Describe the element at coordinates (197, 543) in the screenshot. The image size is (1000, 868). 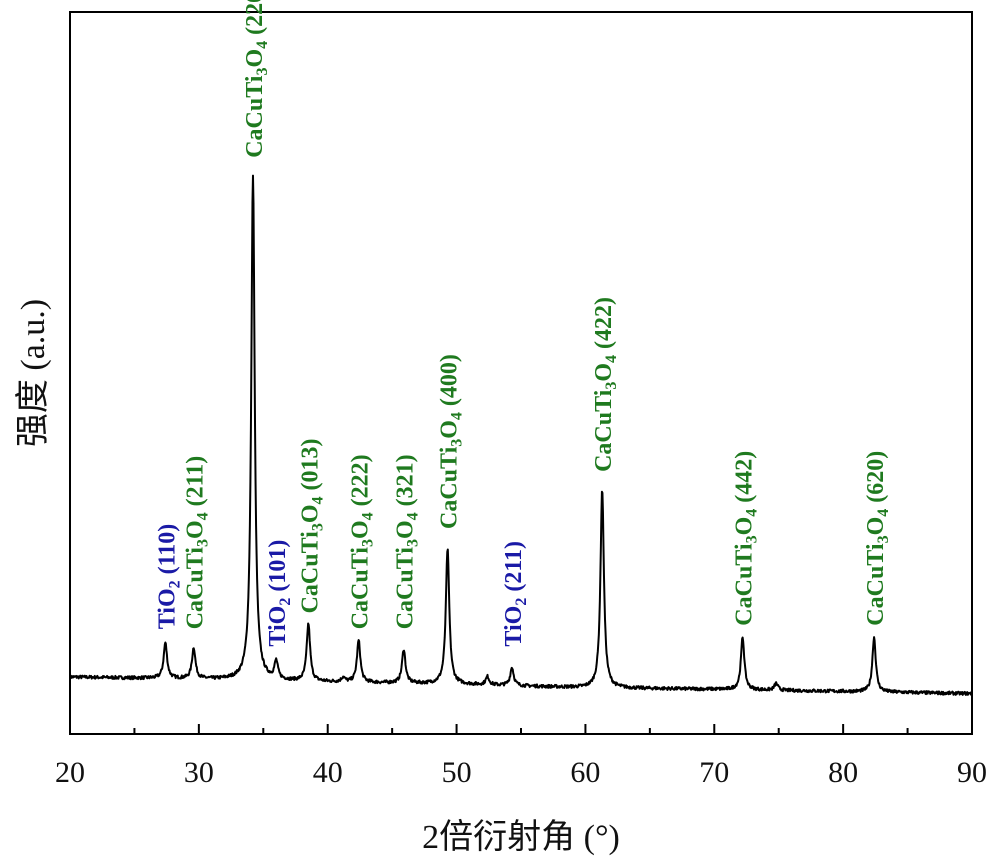
I see `peak-label-cacuti3o4-211: CaCuTi3O4 (211)` at that location.